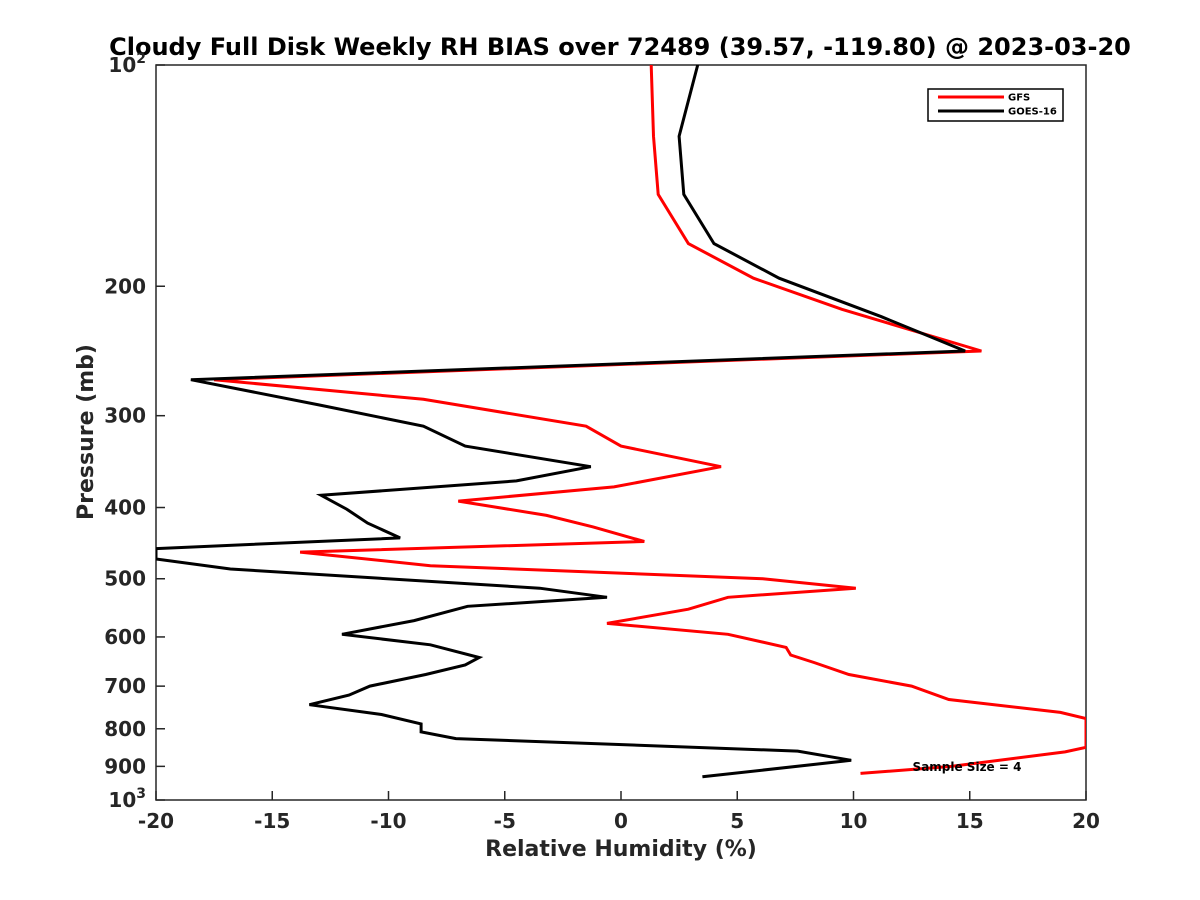 The height and width of the screenshot is (900, 1200). What do you see at coordinates (967, 767) in the screenshot?
I see `sample-size-annotation: Sample Size = 4` at bounding box center [967, 767].